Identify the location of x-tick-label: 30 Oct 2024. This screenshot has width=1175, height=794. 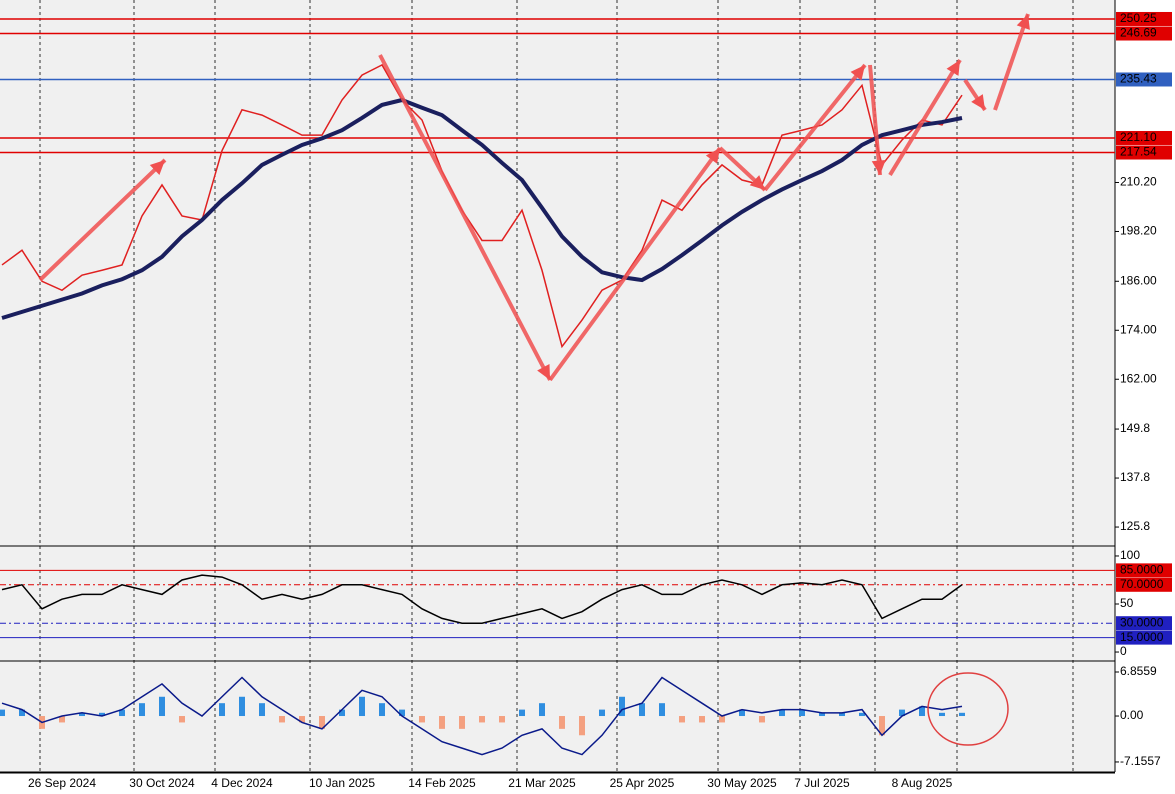
(162, 783).